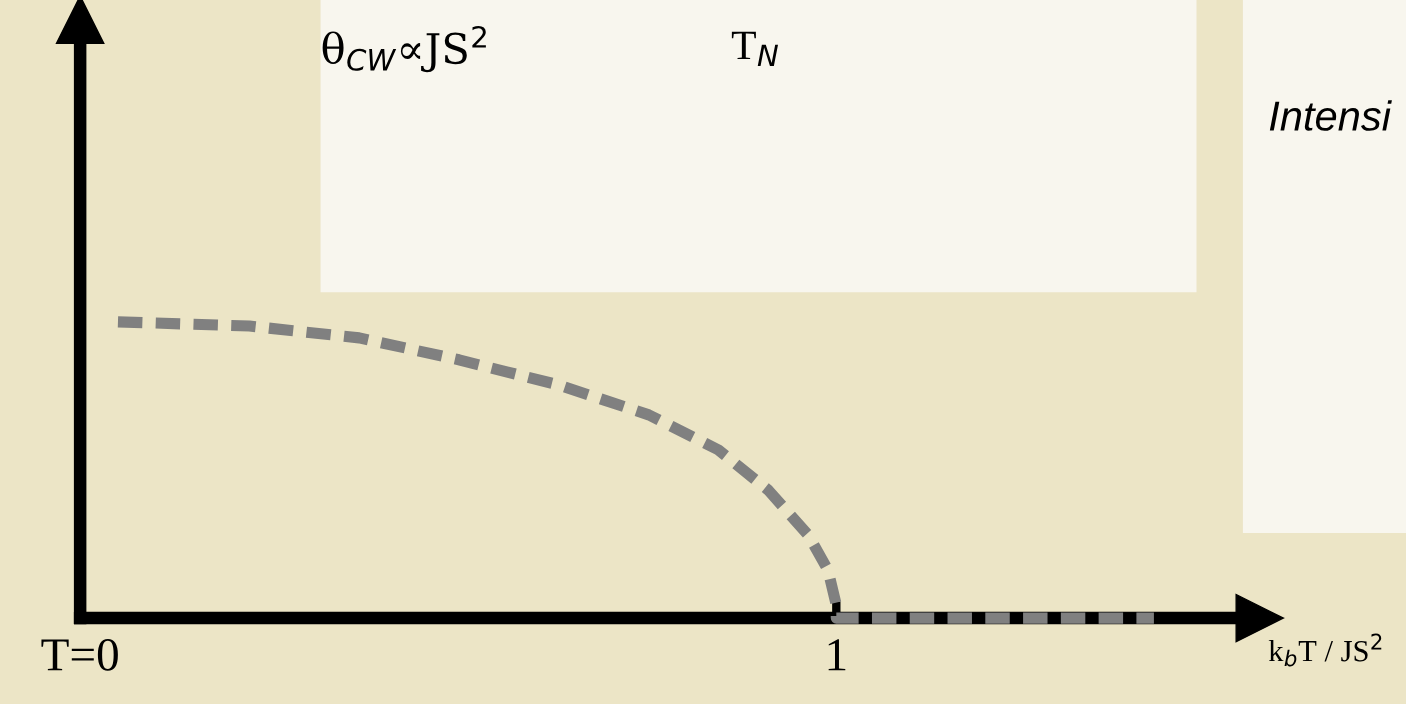 The width and height of the screenshot is (1406, 704). Describe the element at coordinates (755, 48) in the screenshot. I see `text: T$_{N}$` at that location.